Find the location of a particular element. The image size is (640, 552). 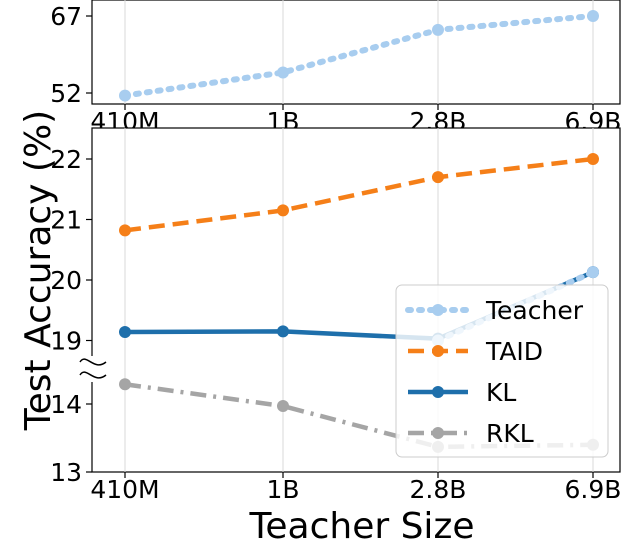

legend-label-teacher: Teacher is located at coordinates (534, 310).